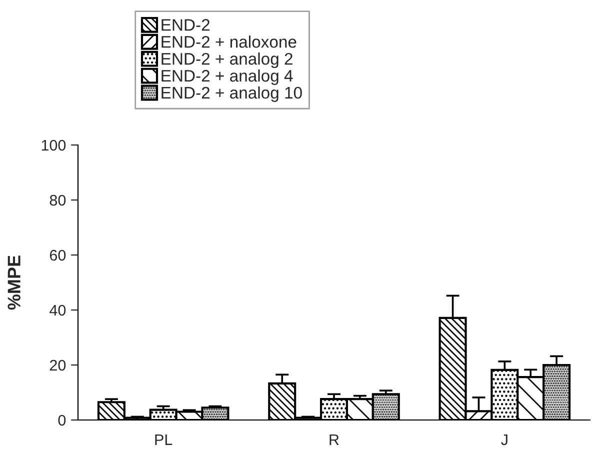 The image size is (597, 452). I want to click on x-tick-label: R, so click(334, 439).